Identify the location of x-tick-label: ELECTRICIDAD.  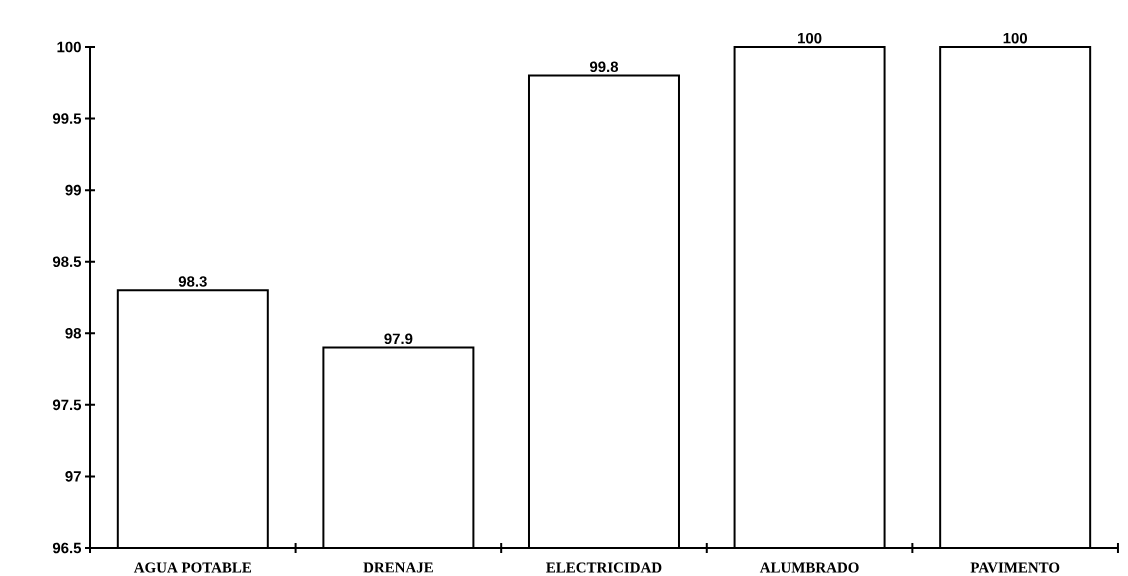
(604, 567).